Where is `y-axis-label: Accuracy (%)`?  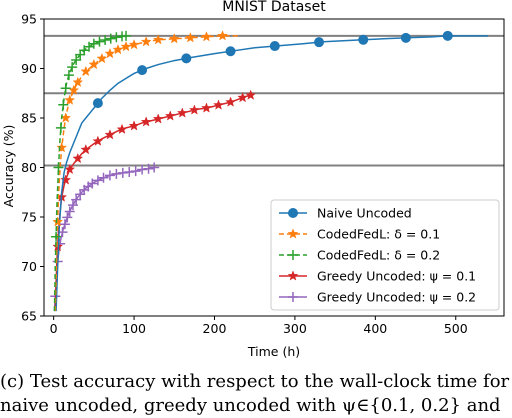
y-axis-label: Accuracy (%) is located at coordinates (8, 166).